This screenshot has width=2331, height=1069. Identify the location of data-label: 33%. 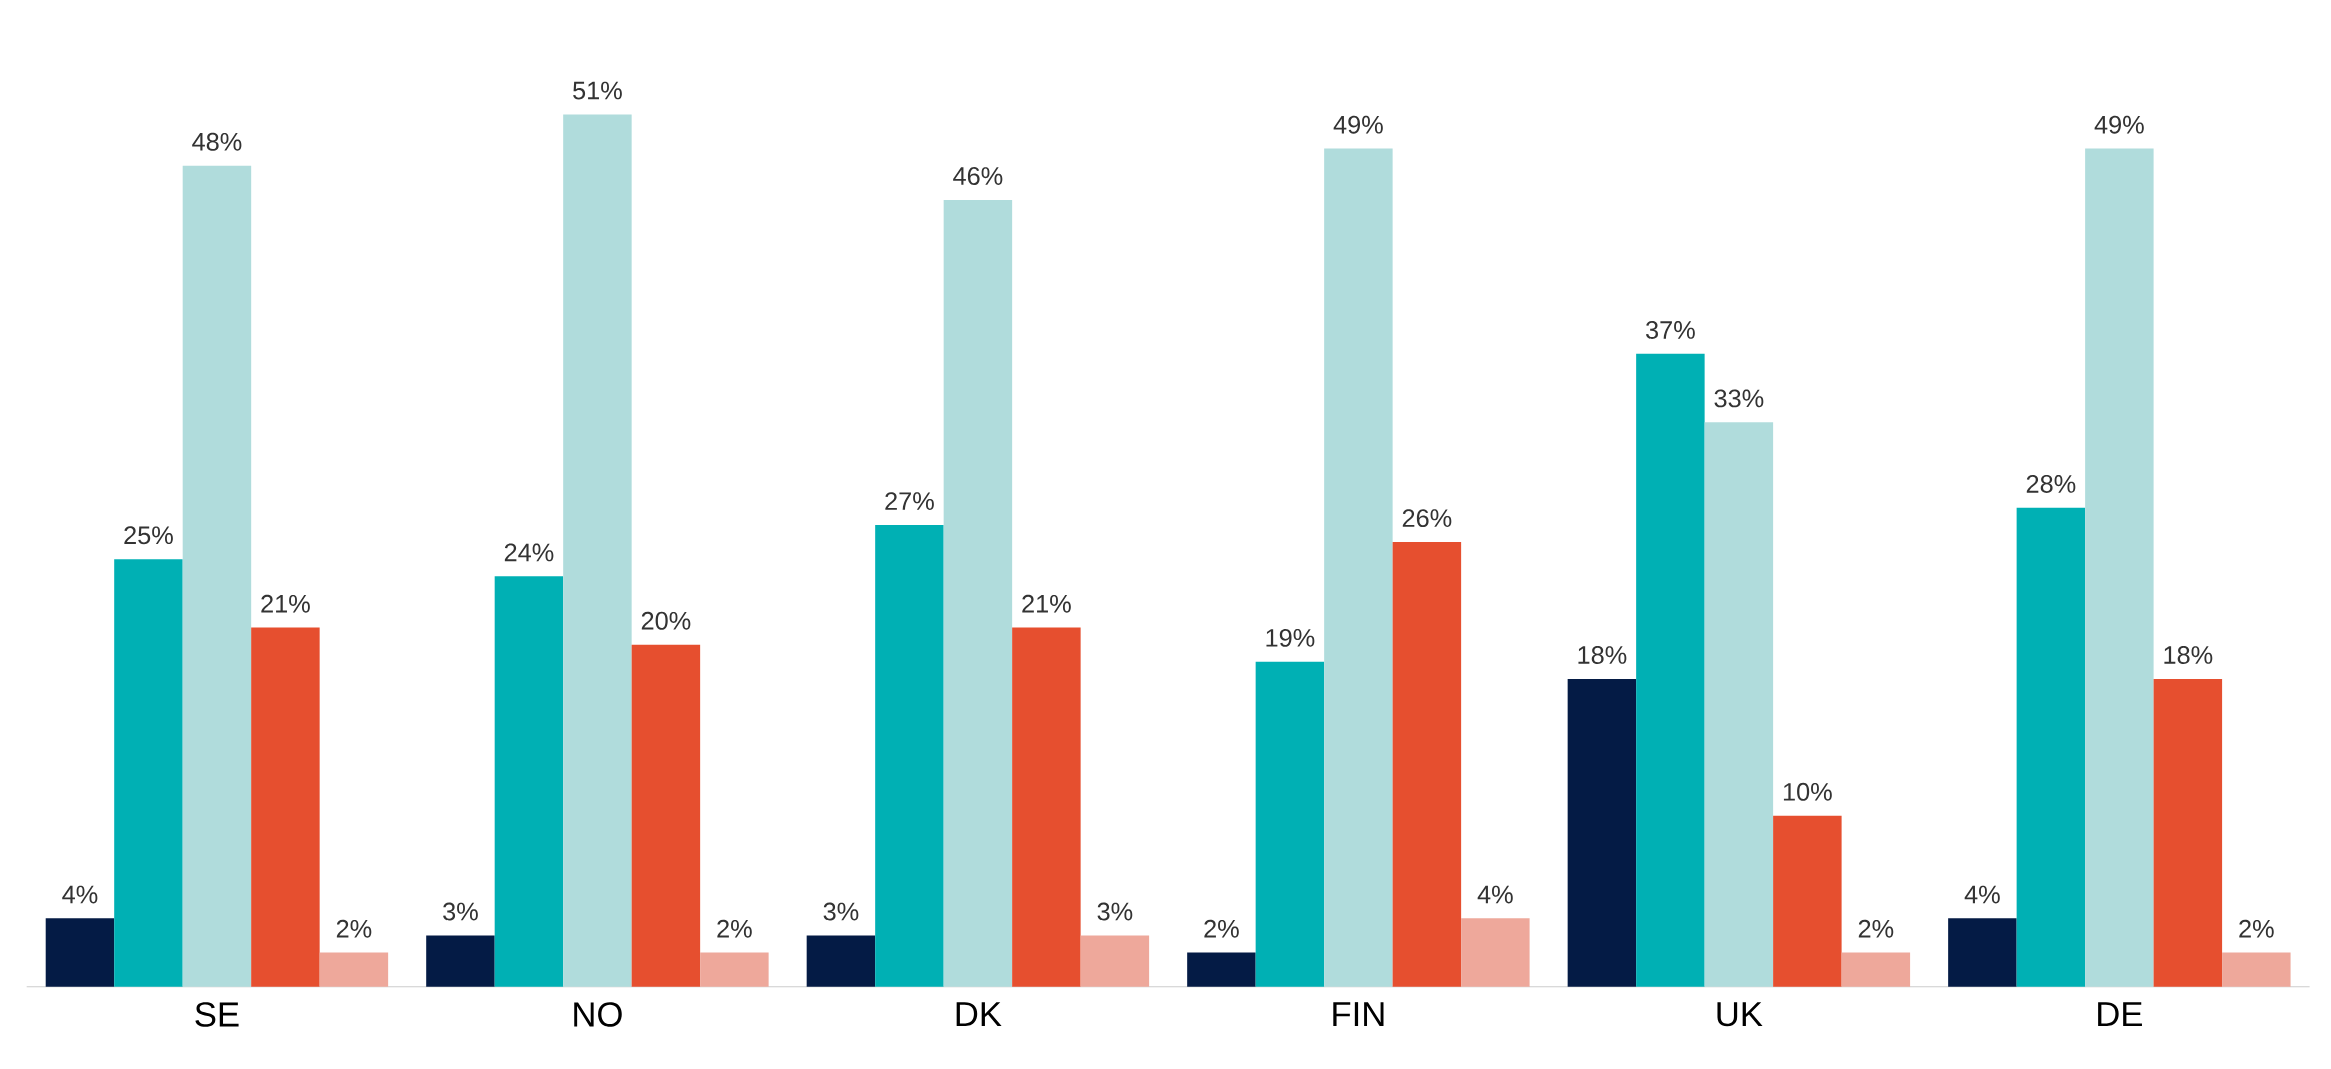
(1739, 398).